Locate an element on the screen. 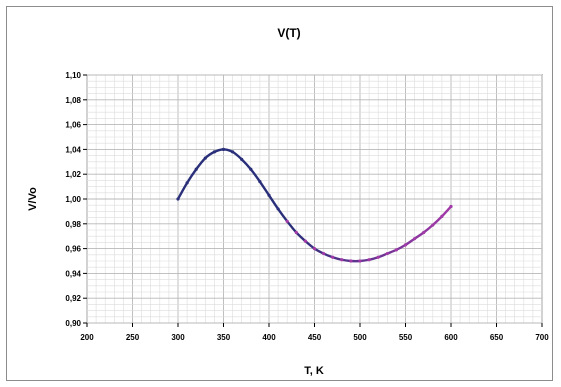 Image resolution: width=561 pixels, height=387 pixels. y-tick-label: 1,04 is located at coordinates (73, 149).